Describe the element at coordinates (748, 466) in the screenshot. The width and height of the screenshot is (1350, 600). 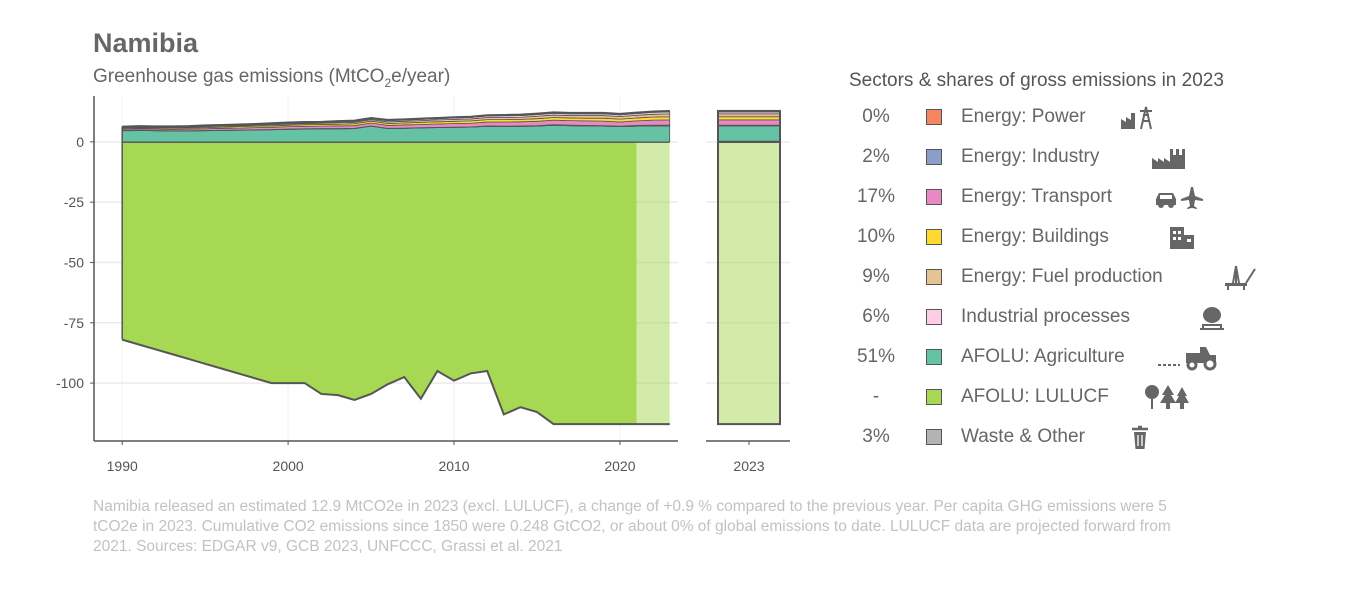
I see `x-tick-label-2023: 2023` at that location.